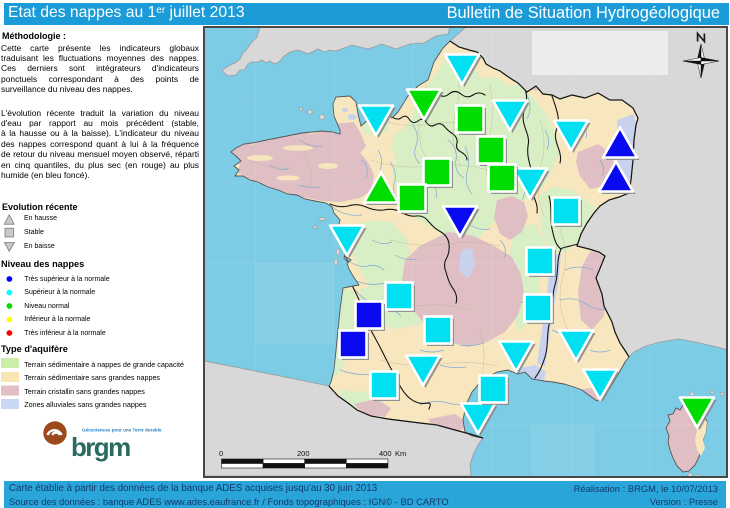 The image size is (730, 508). Describe the element at coordinates (100, 447) in the screenshot. I see `svg-text: brgm` at that location.